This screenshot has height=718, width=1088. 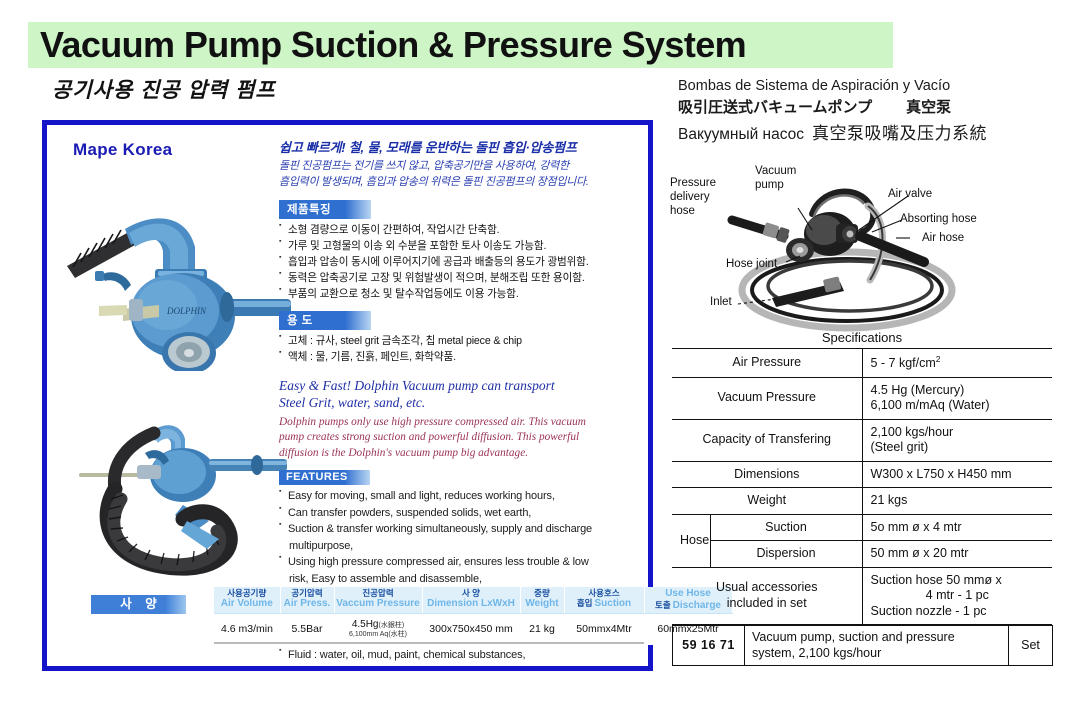 I want to click on product-code-unit: Set, so click(x=1030, y=645).